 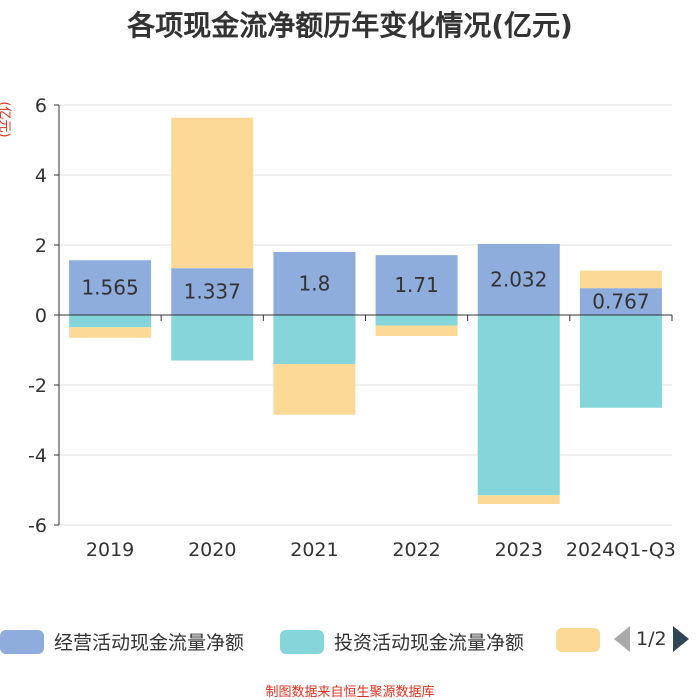 What do you see at coordinates (37, 456) in the screenshot?
I see `y-tick-label: -4` at bounding box center [37, 456].